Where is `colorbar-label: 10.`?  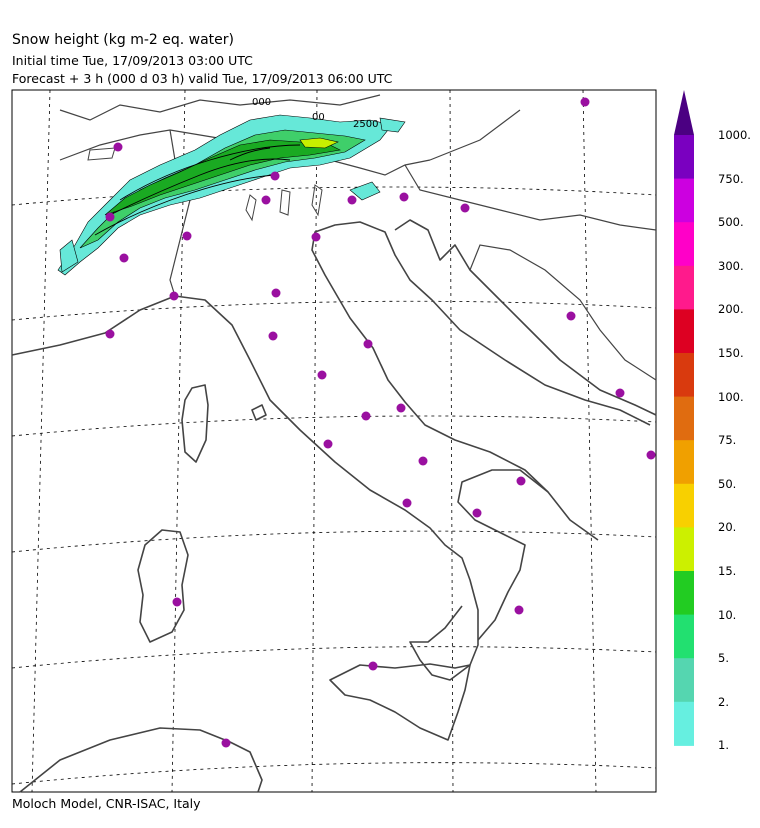 colorbar-label: 10. is located at coordinates (727, 614).